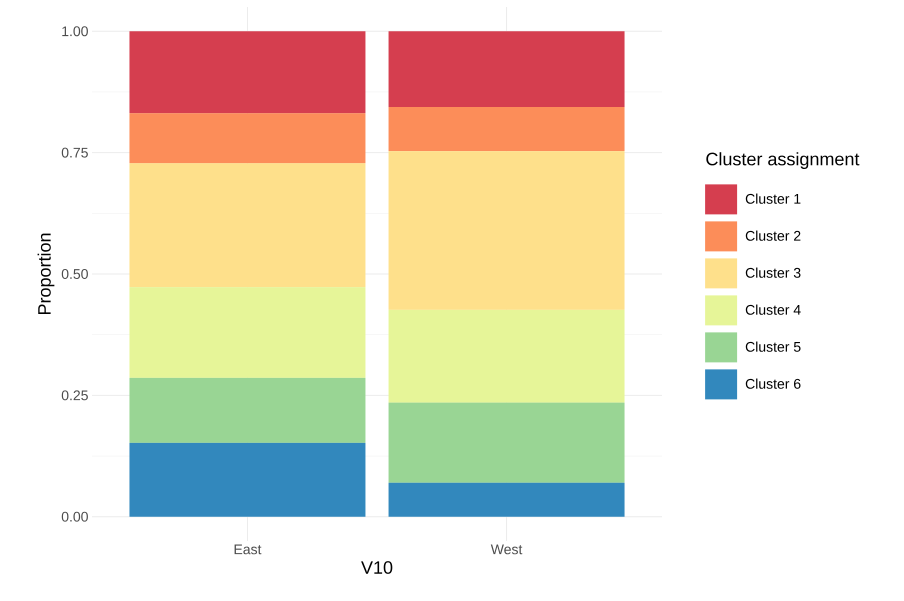 The image size is (904, 601). Describe the element at coordinates (773, 199) in the screenshot. I see `legend-label: Cluster 1` at that location.